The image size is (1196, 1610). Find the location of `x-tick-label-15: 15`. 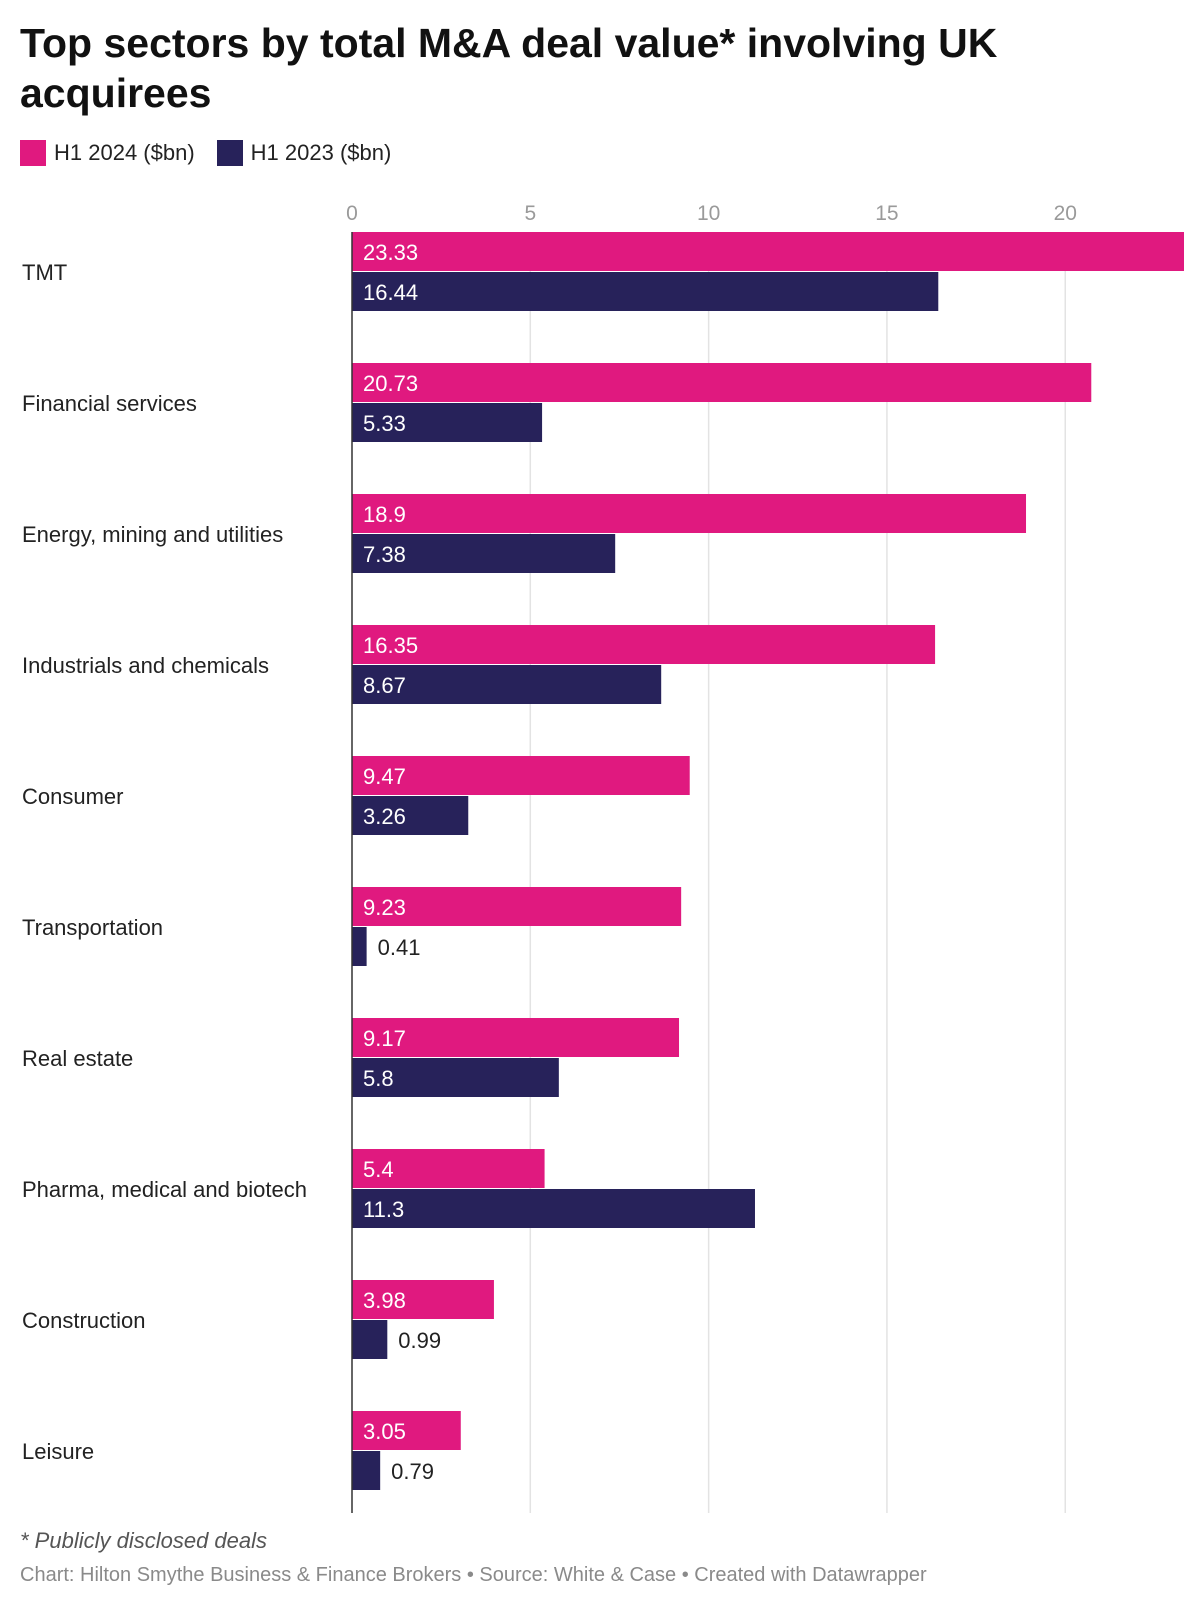

x-tick-label-15: 15 is located at coordinates (886, 213).